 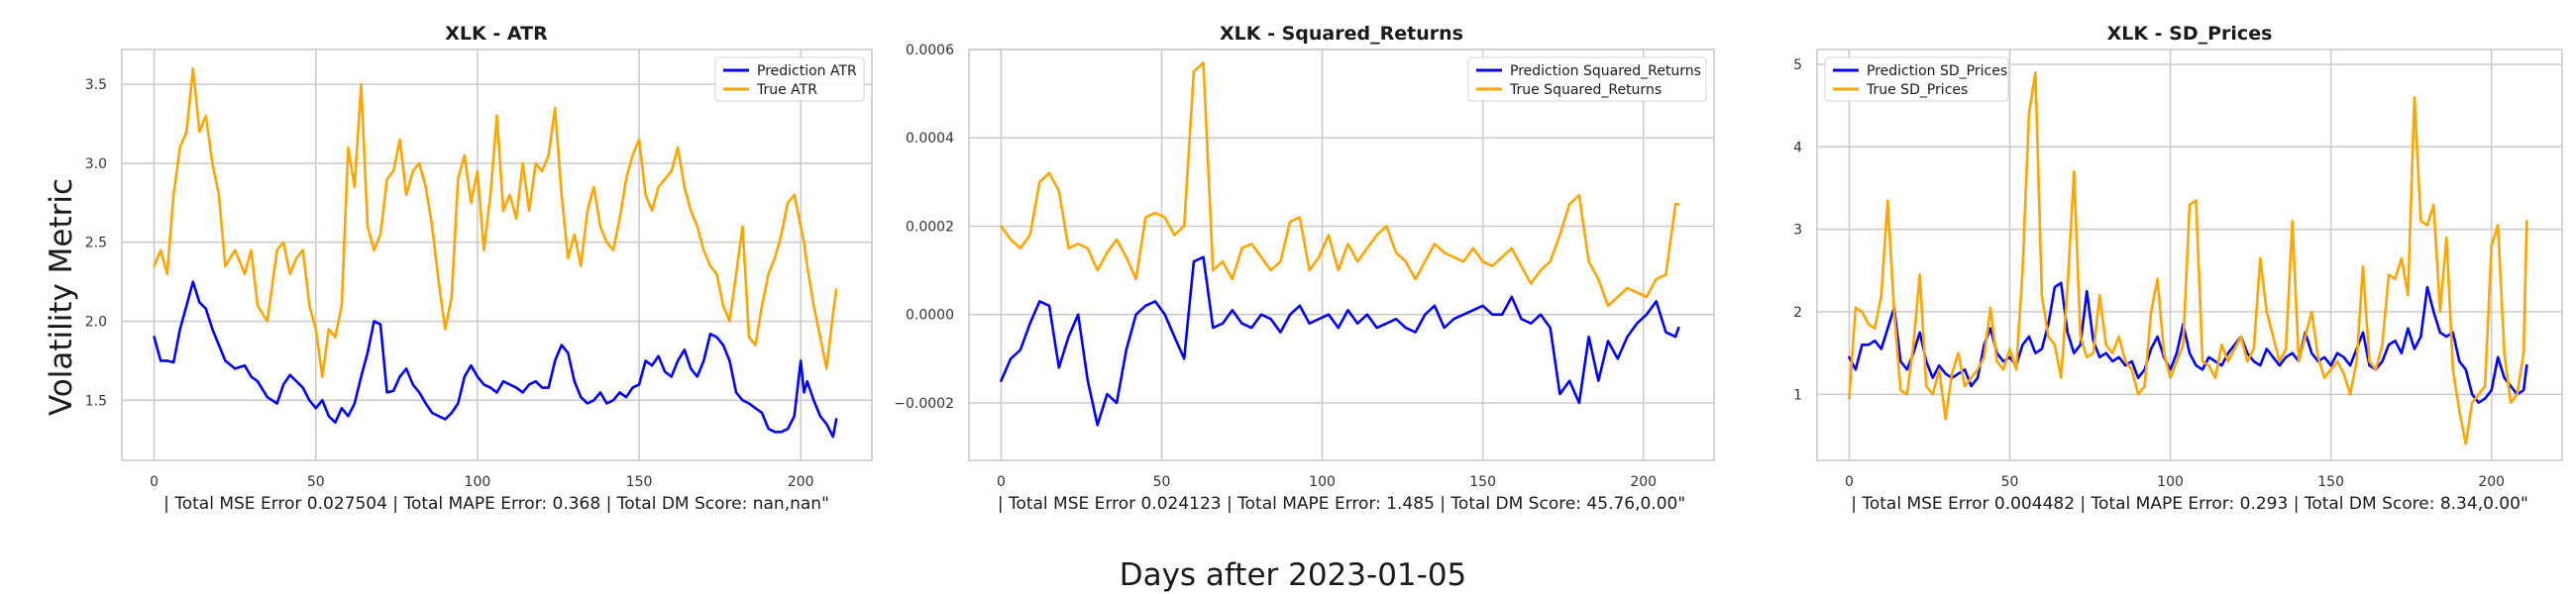 What do you see at coordinates (96, 323) in the screenshot?
I see `y-tick-label: 2.0` at bounding box center [96, 323].